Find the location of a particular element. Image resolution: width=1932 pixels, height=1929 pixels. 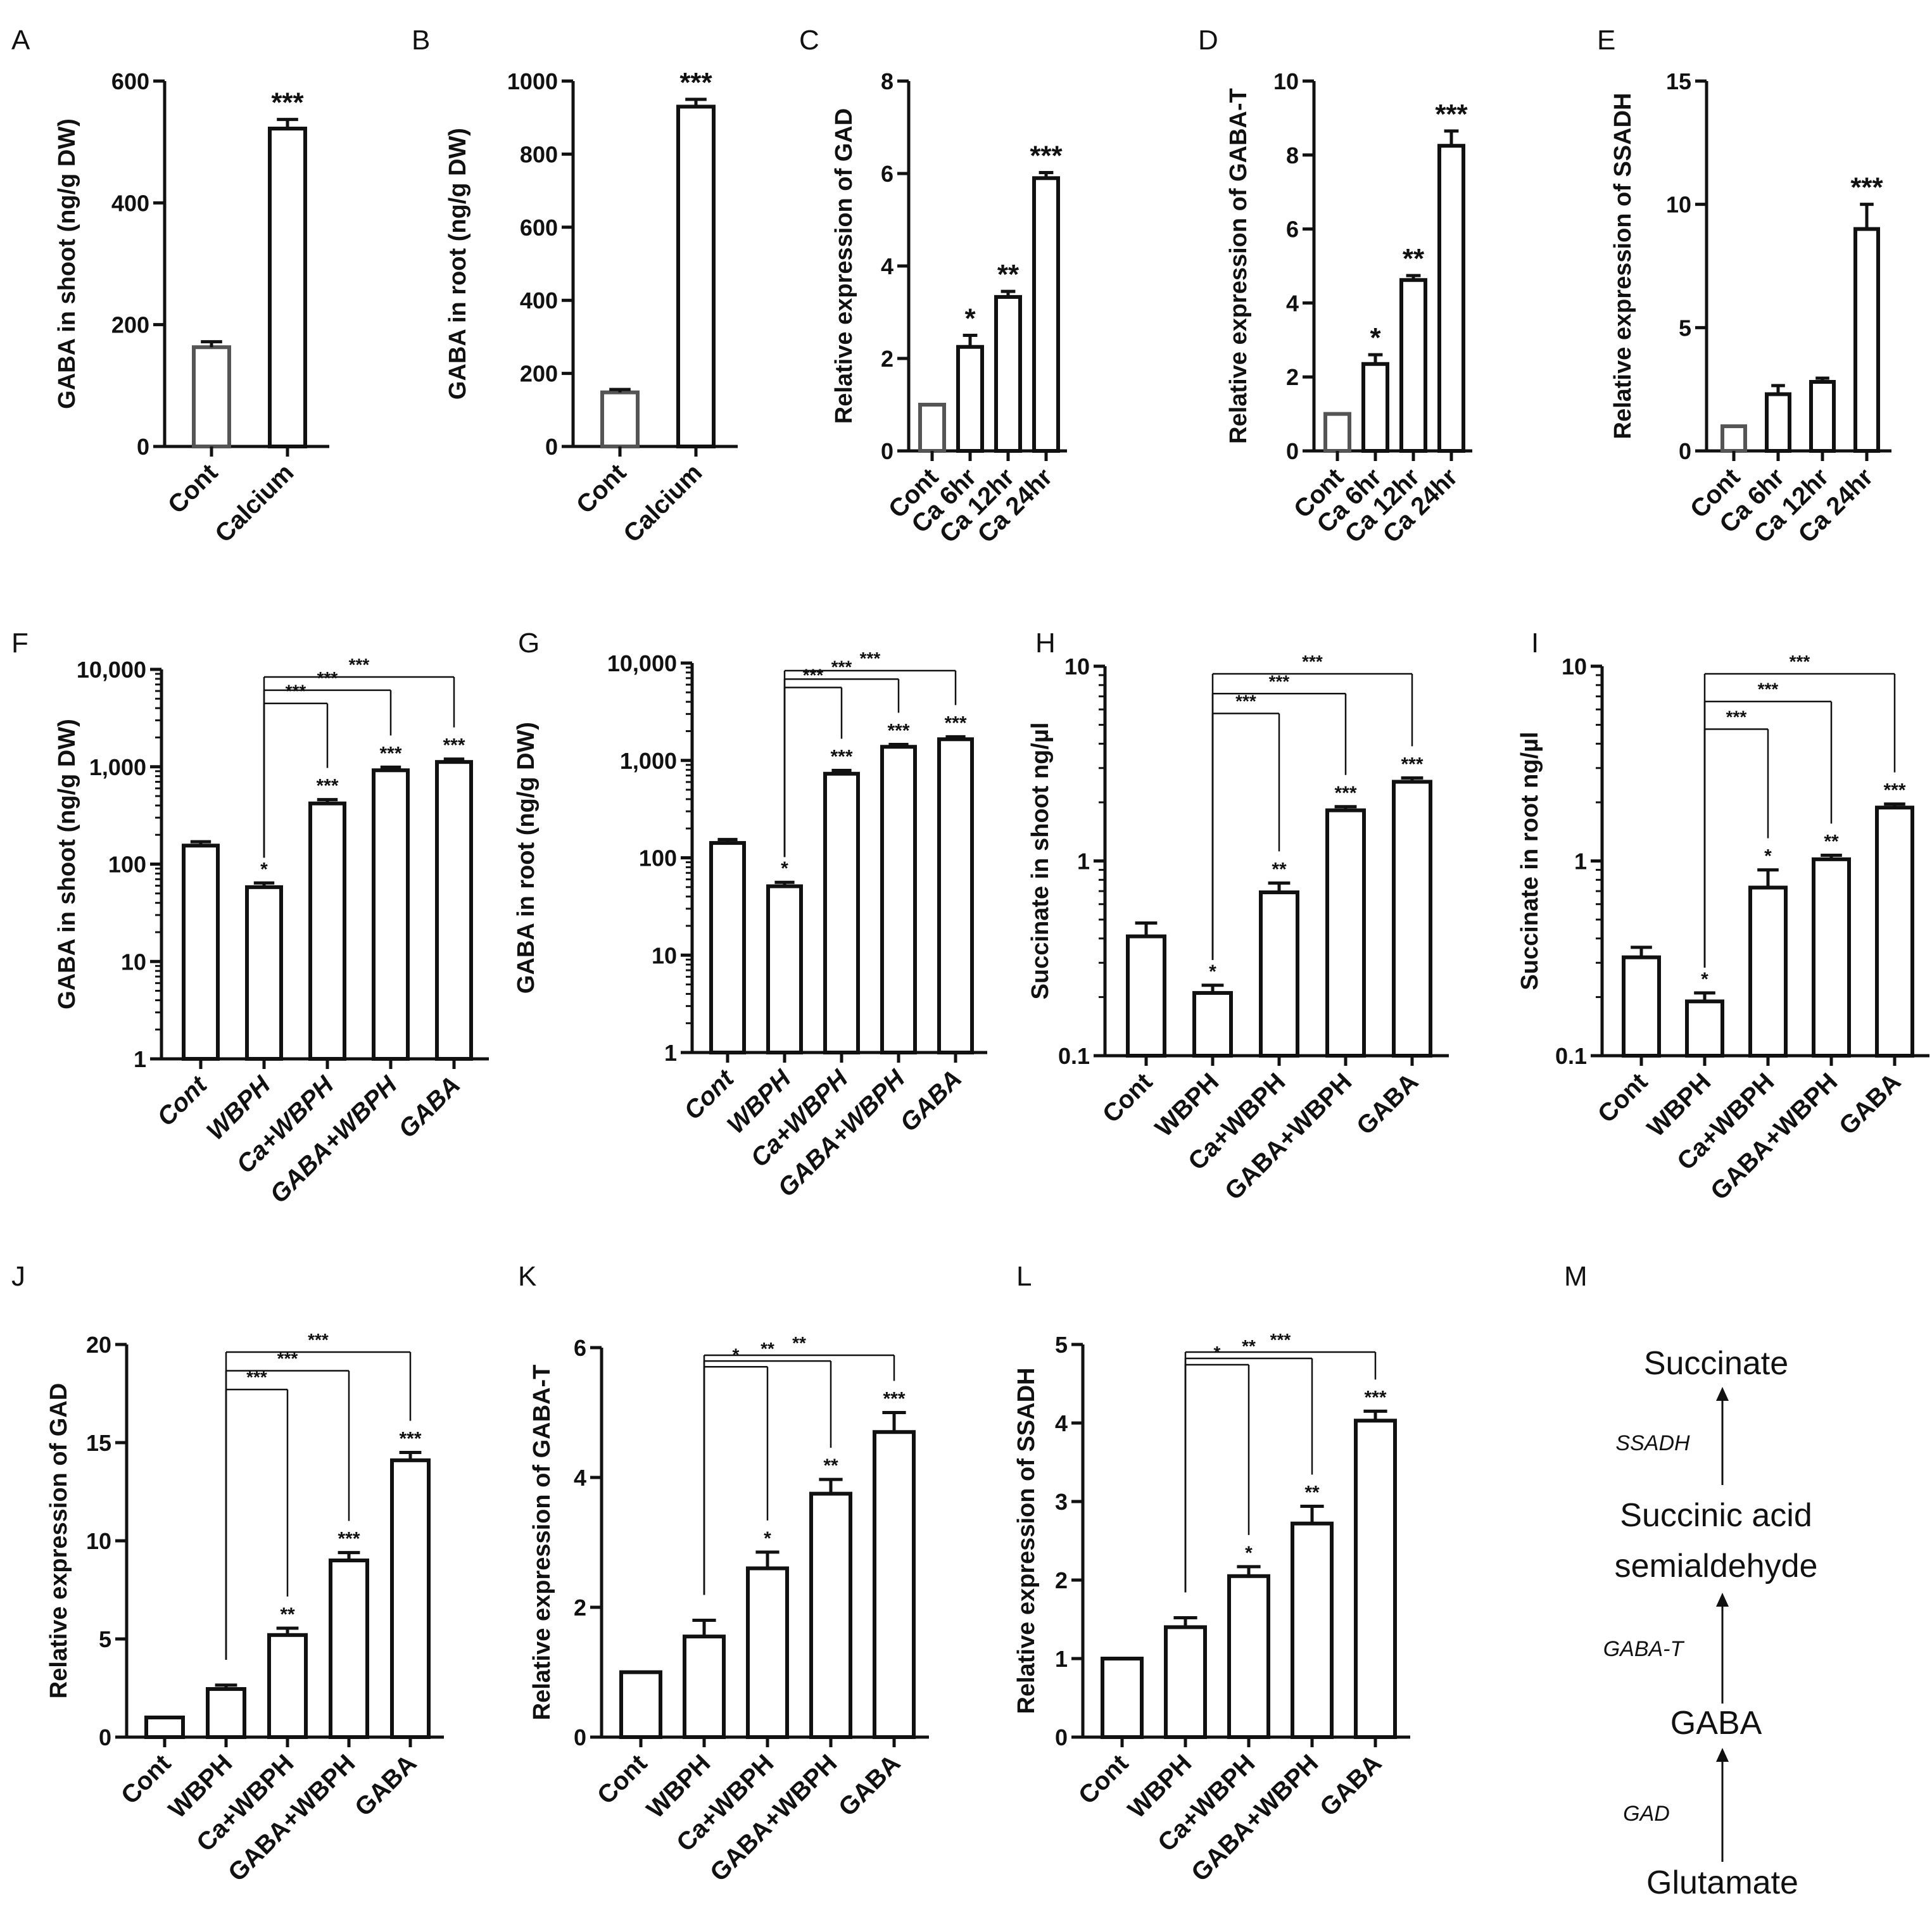

y-tick-label: 0.1 is located at coordinates (1571, 1056).